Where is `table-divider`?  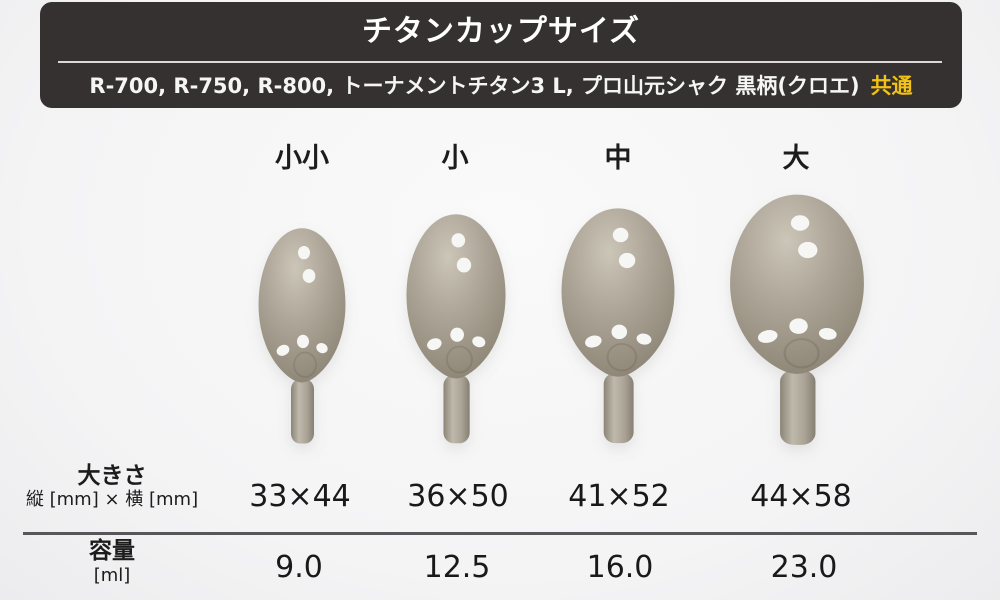
table-divider is located at coordinates (500, 533).